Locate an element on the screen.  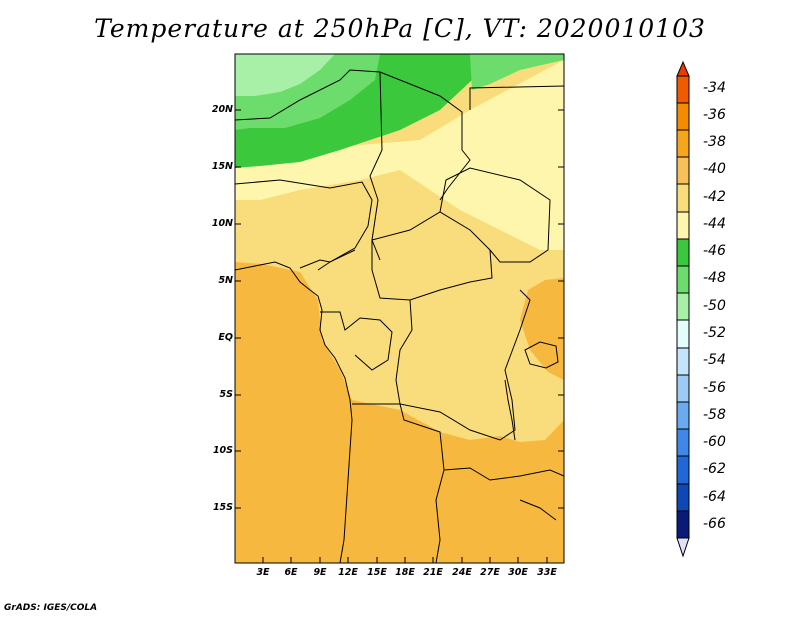
lon-label: 15E is located at coordinates (377, 572).